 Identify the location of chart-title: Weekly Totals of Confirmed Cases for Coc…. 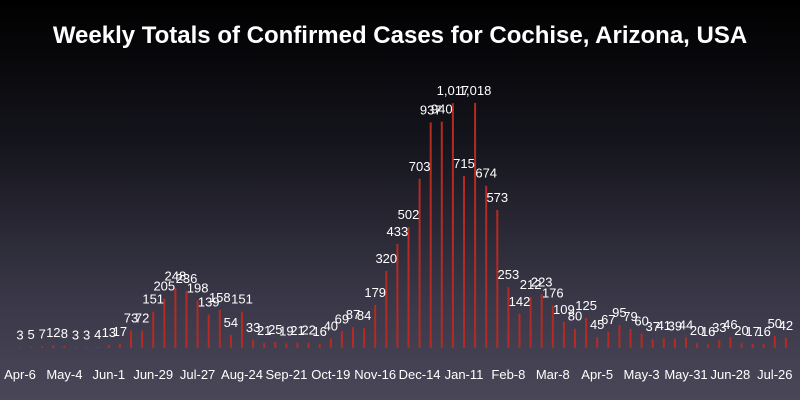
(400, 35).